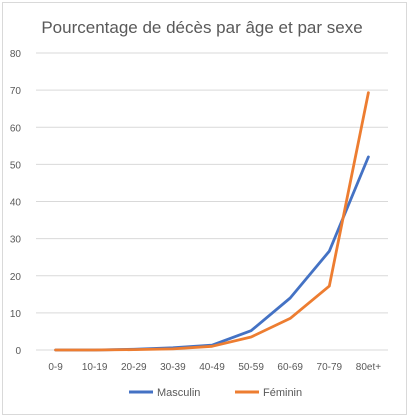 The height and width of the screenshot is (417, 409). I want to click on x-tick-label: 40-49, so click(212, 367).